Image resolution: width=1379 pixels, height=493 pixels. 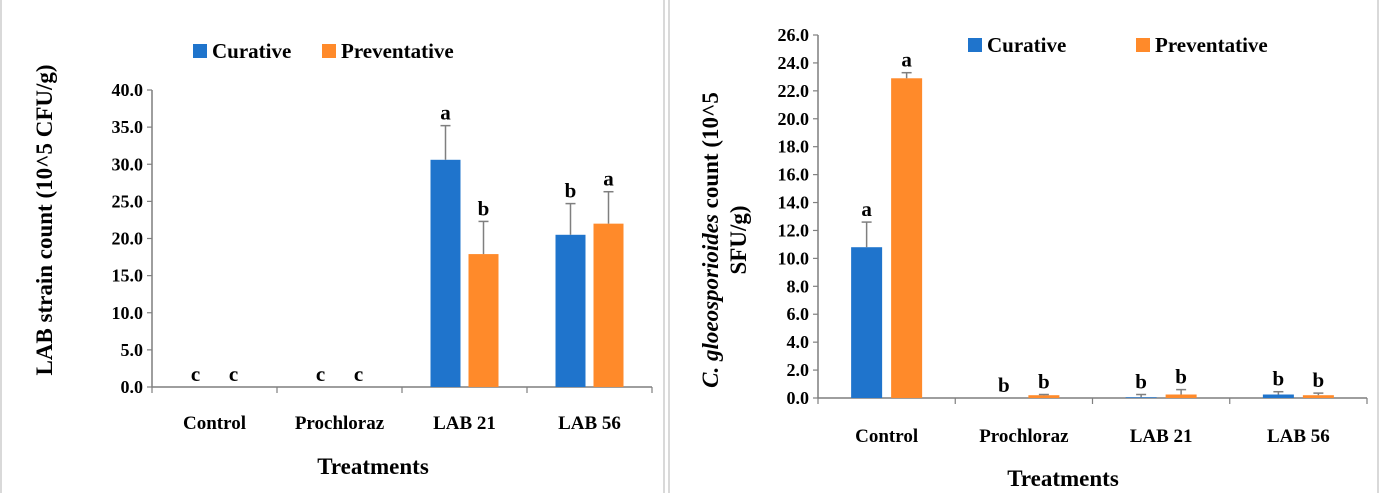 I want to click on right-y-axis-title-italic: C. gloeosporioides, so click(x=710, y=301).